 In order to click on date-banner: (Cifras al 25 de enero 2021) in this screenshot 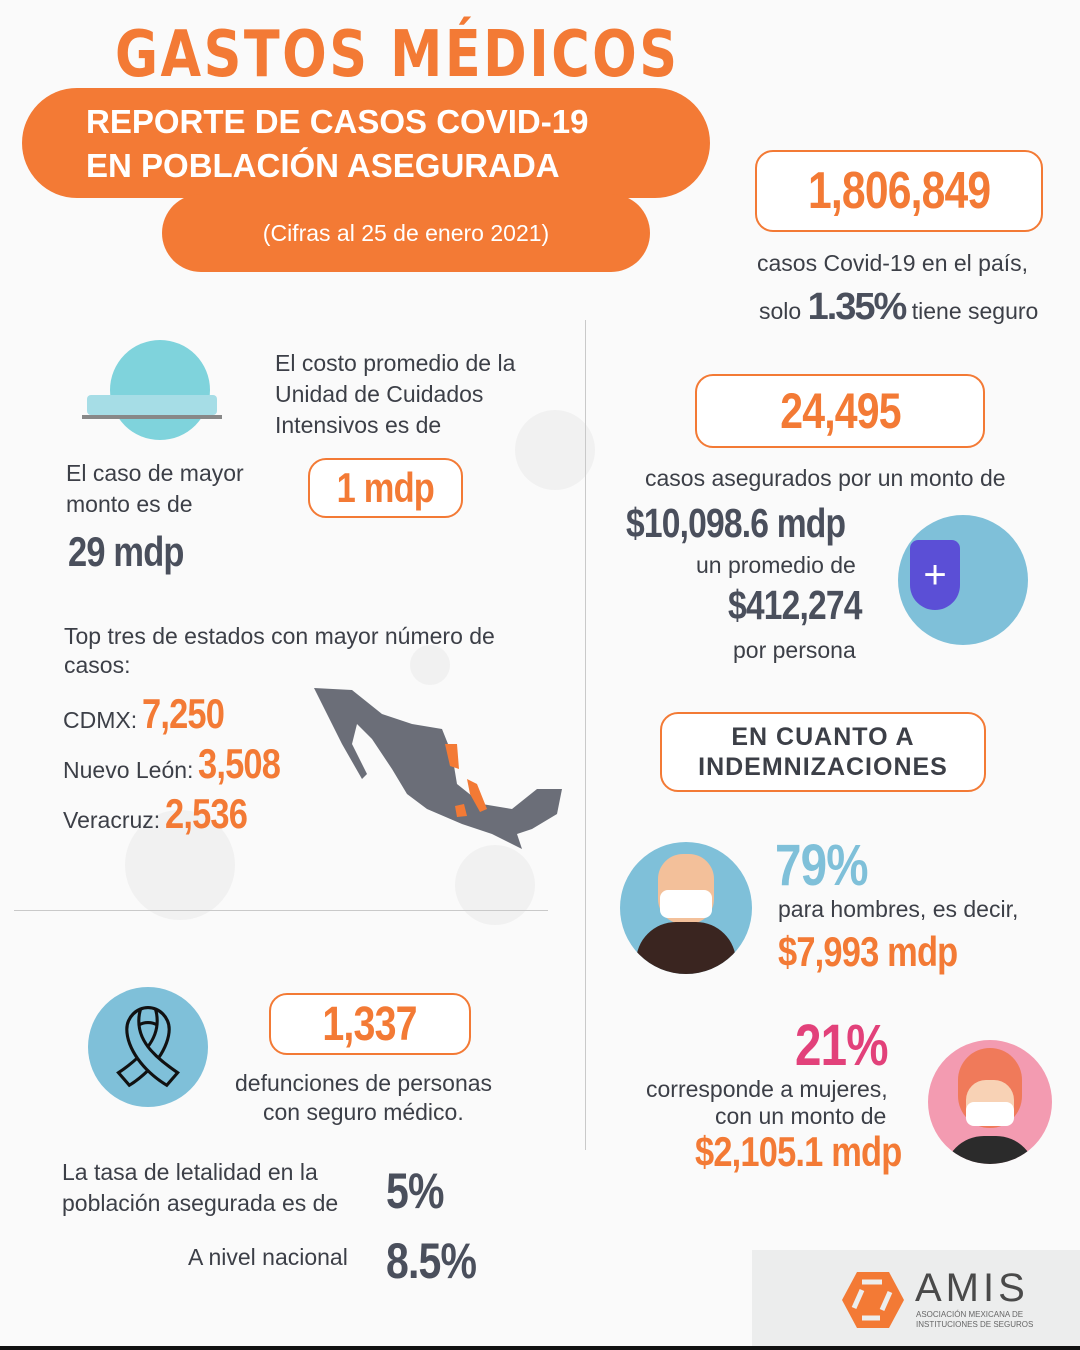, I will do `click(406, 233)`.